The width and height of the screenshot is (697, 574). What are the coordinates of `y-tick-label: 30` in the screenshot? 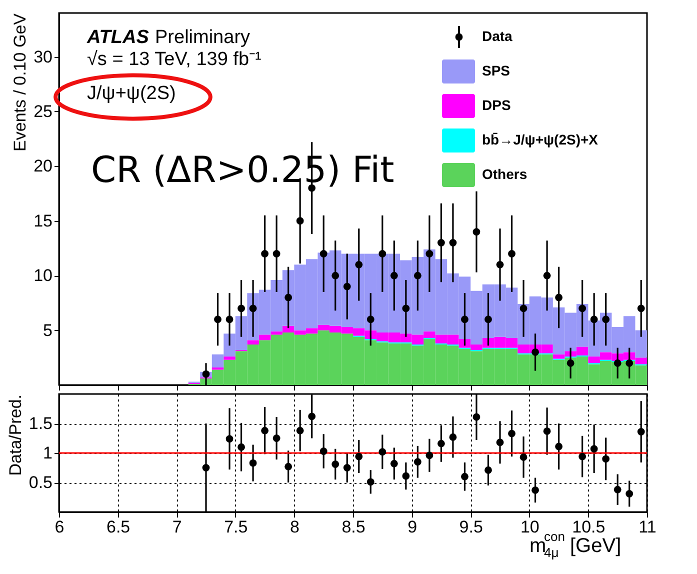 It's located at (43, 56).